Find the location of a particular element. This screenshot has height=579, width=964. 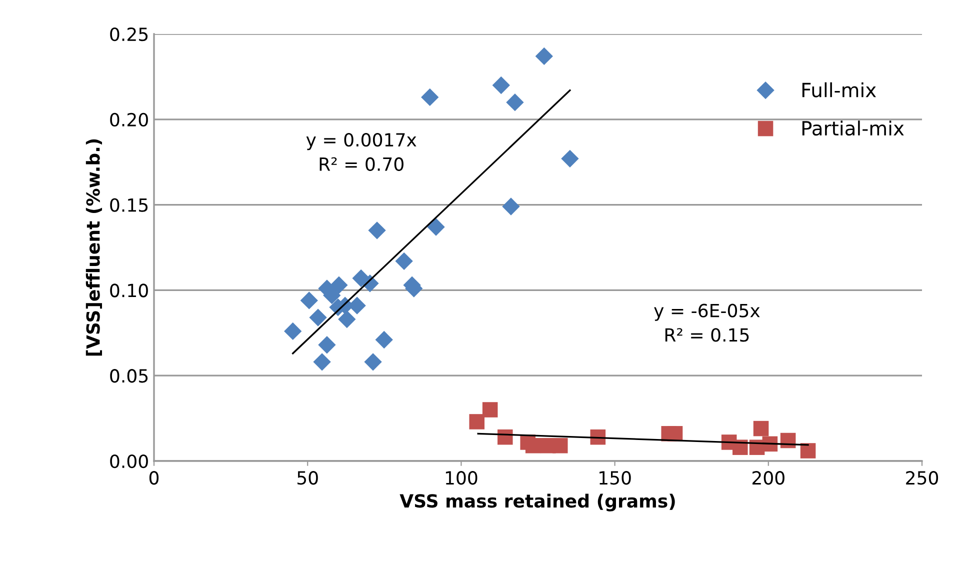

x-tick-label: 200 is located at coordinates (768, 478).